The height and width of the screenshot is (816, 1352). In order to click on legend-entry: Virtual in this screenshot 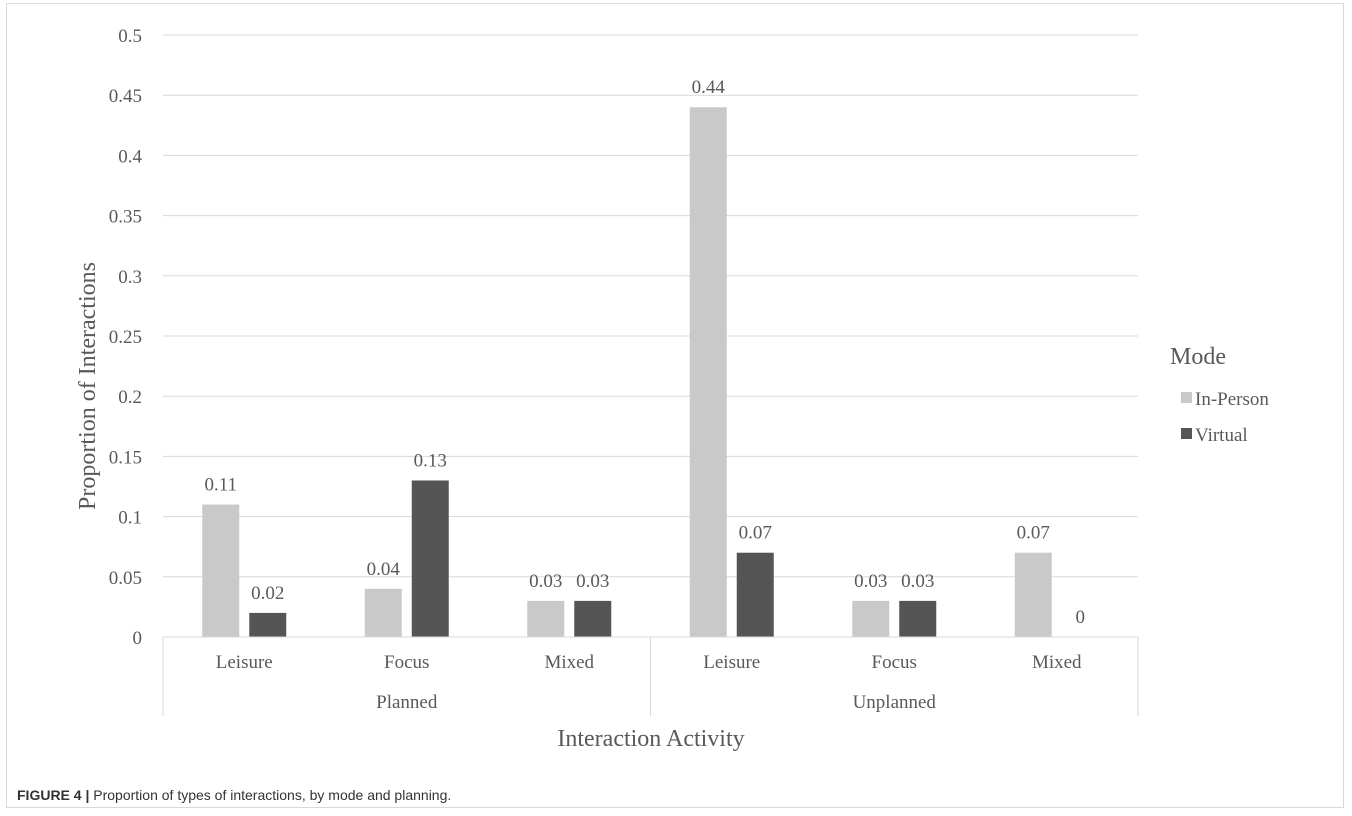, I will do `click(1221, 435)`.